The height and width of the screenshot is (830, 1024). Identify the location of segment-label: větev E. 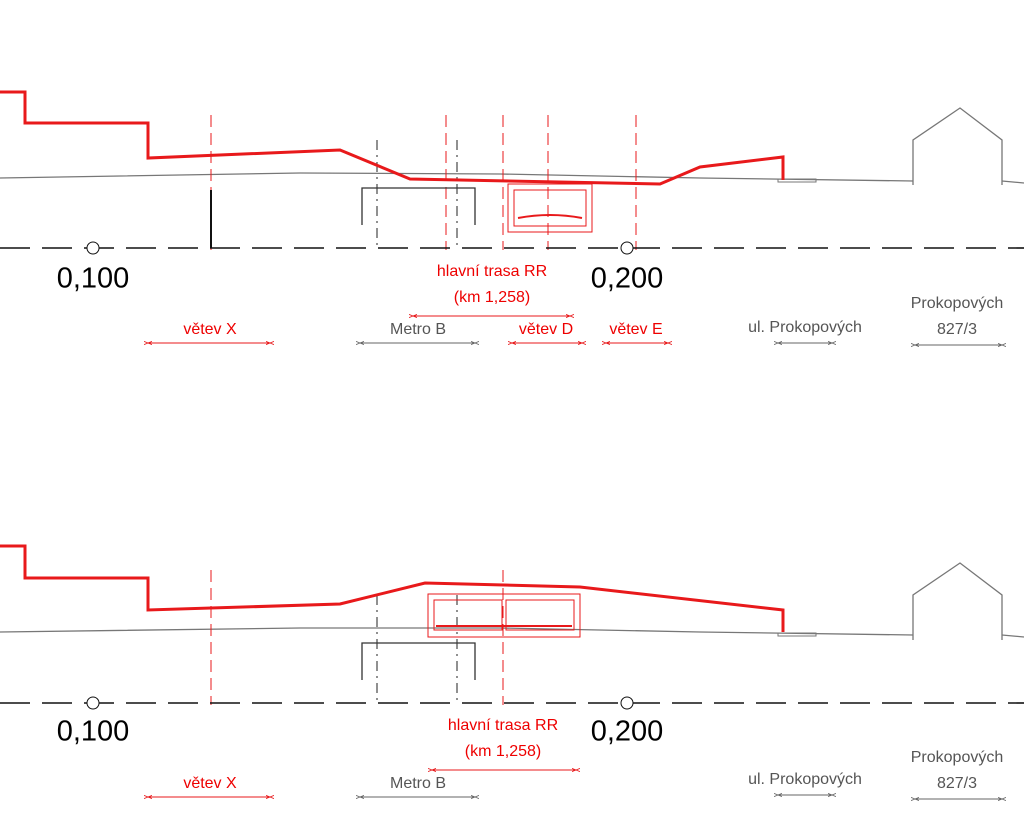
(635, 329).